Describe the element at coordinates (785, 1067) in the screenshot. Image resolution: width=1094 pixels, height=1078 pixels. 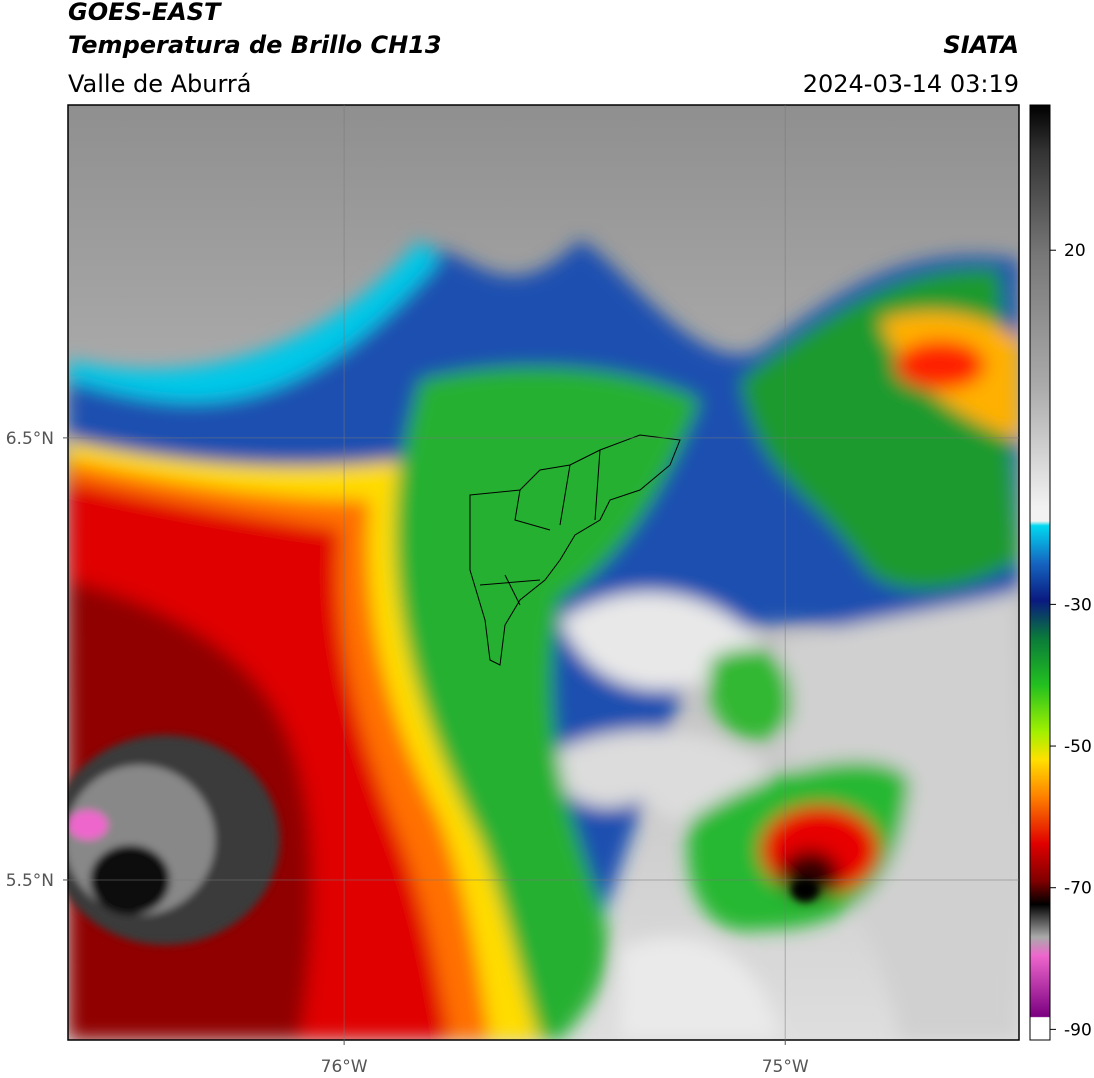
I see `x-tick-label: 75°W` at that location.